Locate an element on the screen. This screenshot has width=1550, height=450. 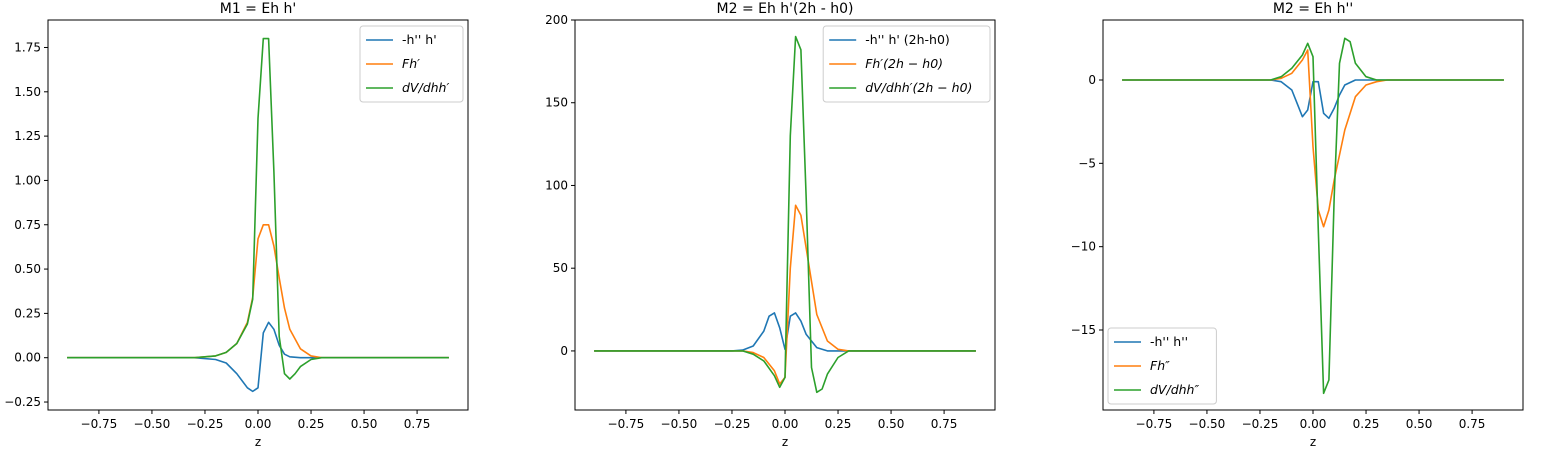
chart-title: M2 = Eh h'' is located at coordinates (1313, 9).